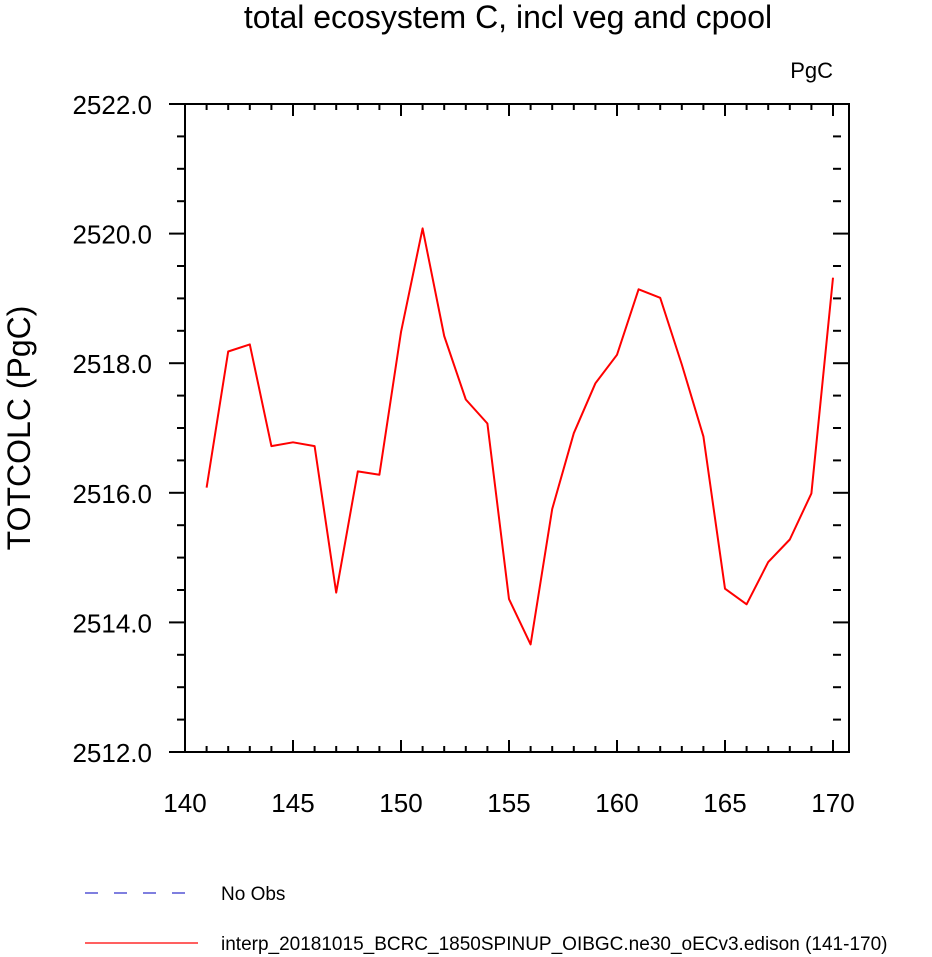 This screenshot has height=957, width=932. I want to click on legend-label-no-obs: No Obs, so click(253, 894).